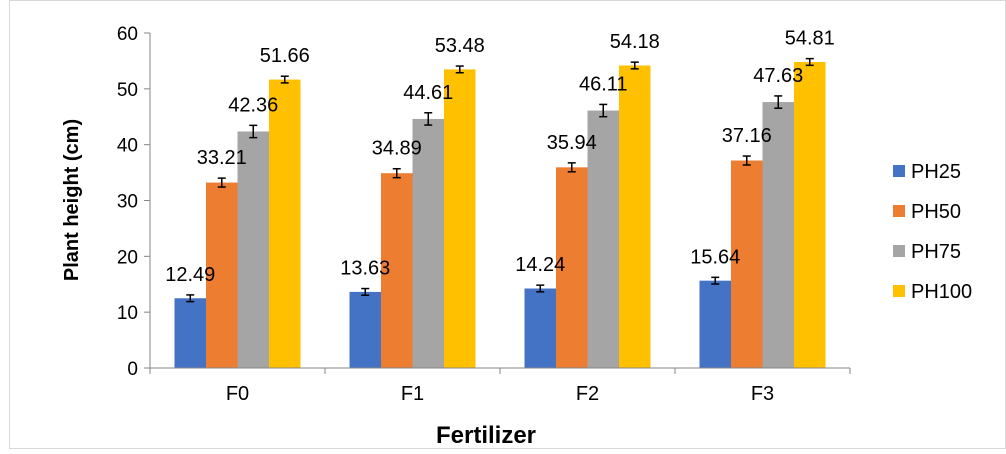 The width and height of the screenshot is (1006, 454). I want to click on data-label: 42.36, so click(253, 105).